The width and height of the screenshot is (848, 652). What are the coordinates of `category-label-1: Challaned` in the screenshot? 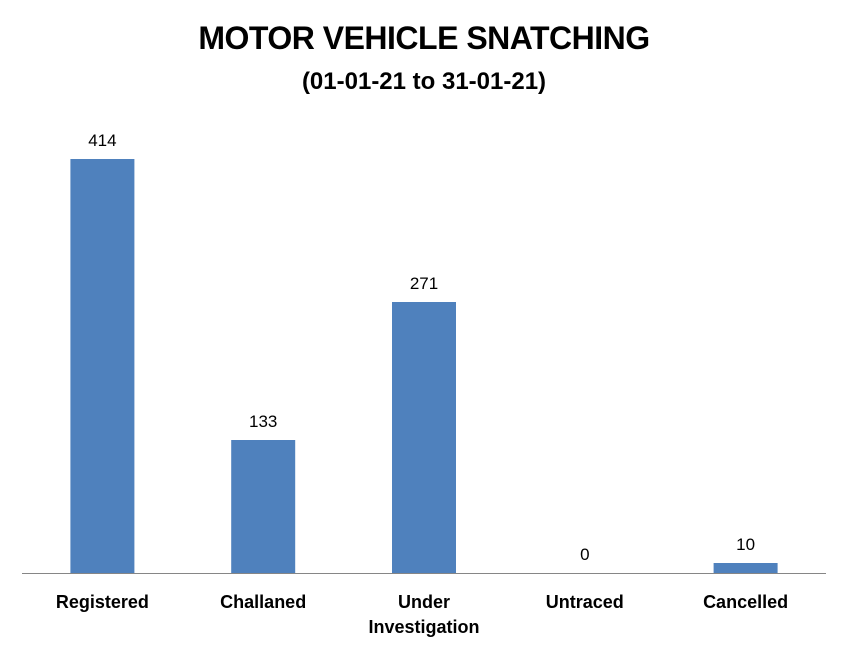 It's located at (263, 602).